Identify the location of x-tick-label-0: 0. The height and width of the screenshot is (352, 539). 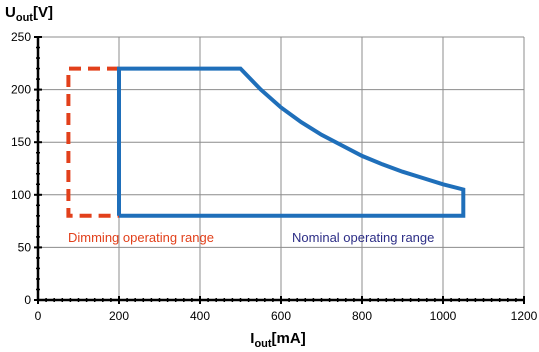
(38, 316).